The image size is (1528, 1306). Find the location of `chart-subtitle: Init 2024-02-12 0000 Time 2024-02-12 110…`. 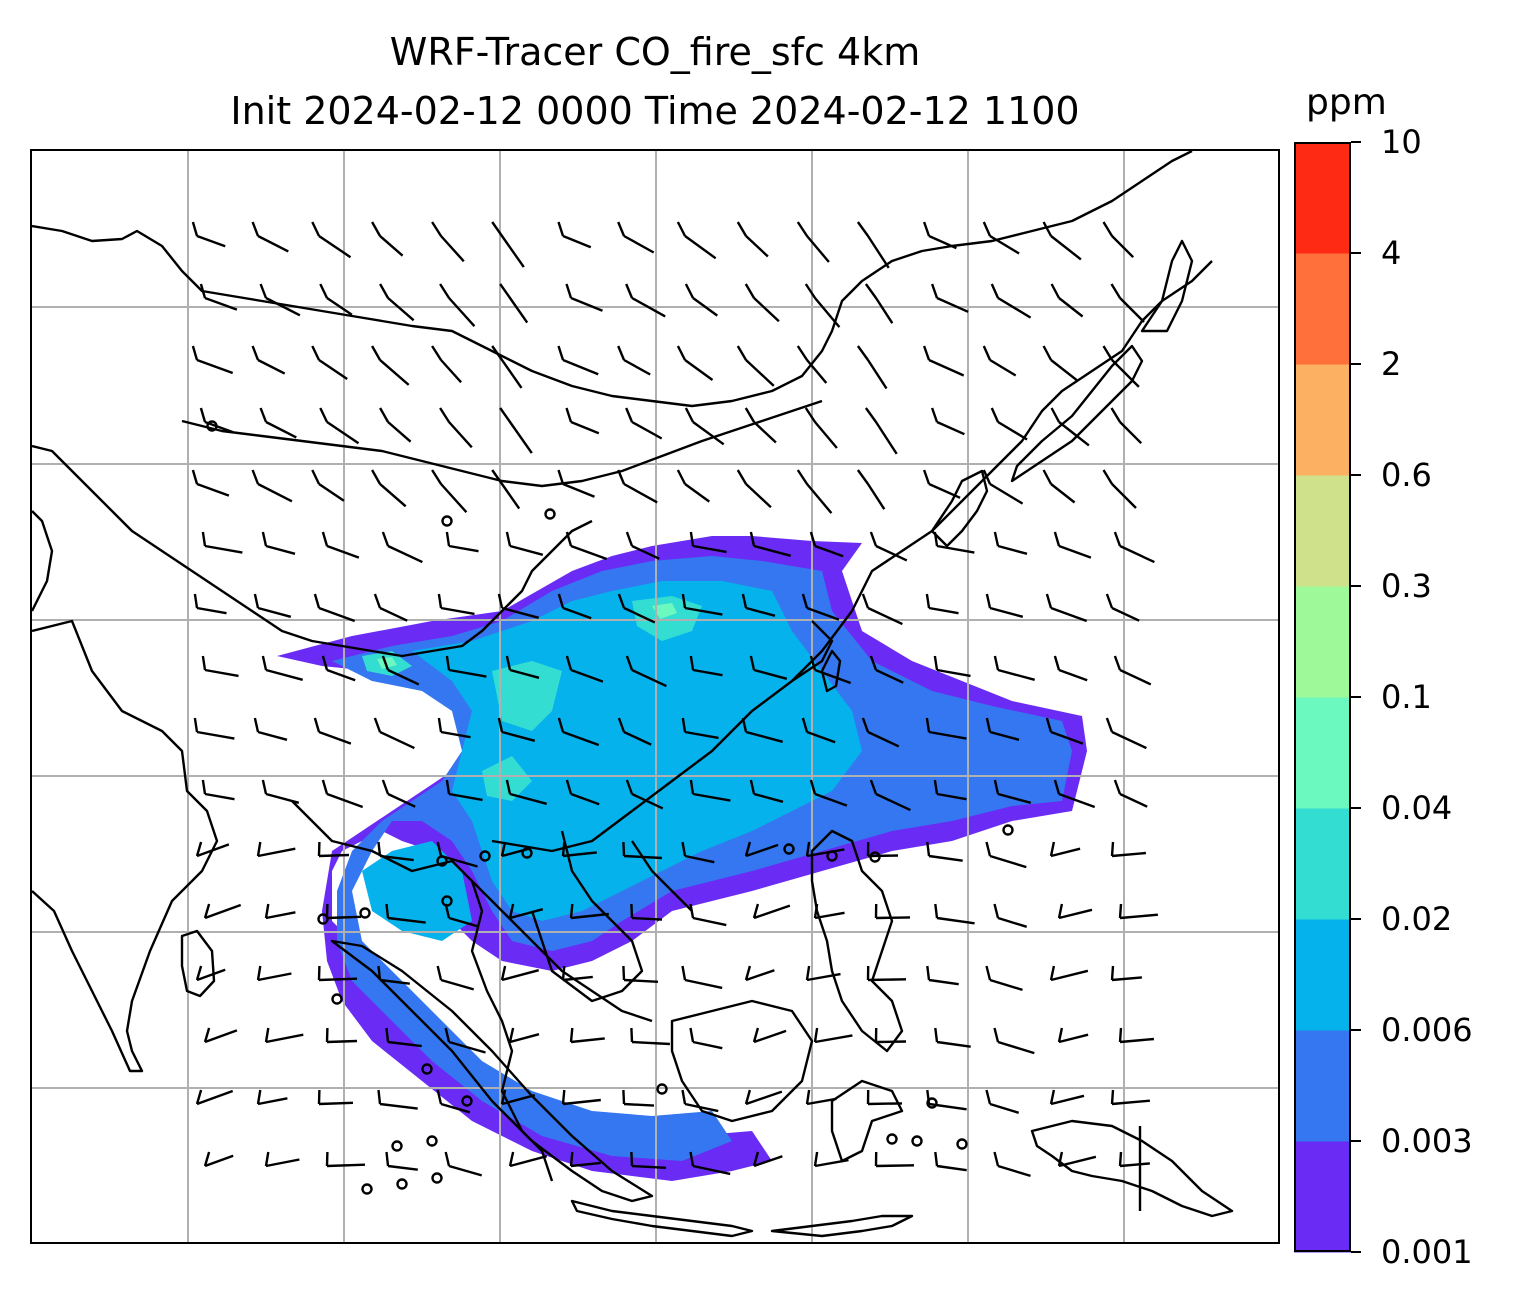

chart-subtitle: Init 2024-02-12 0000 Time 2024-02-12 110… is located at coordinates (655, 111).